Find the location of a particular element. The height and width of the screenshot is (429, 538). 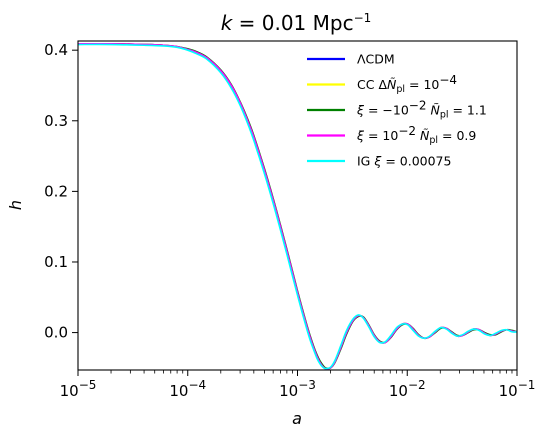

y-tick-label: 0.2 is located at coordinates (56, 191).